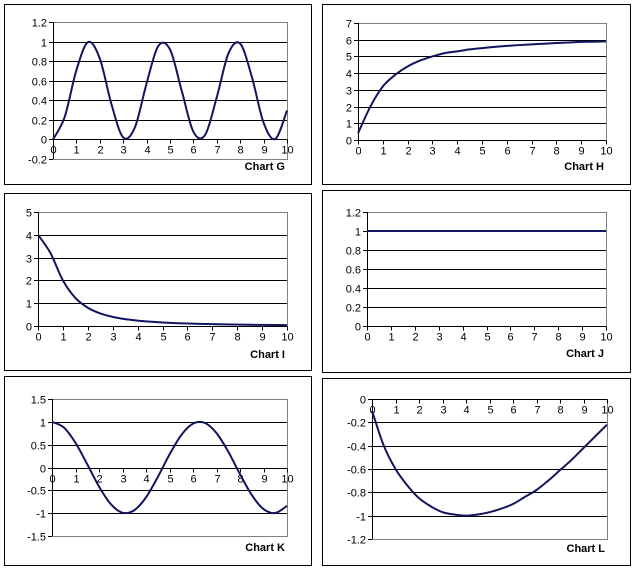  Describe the element at coordinates (585, 354) in the screenshot. I see `chart-title: Chart J` at that location.